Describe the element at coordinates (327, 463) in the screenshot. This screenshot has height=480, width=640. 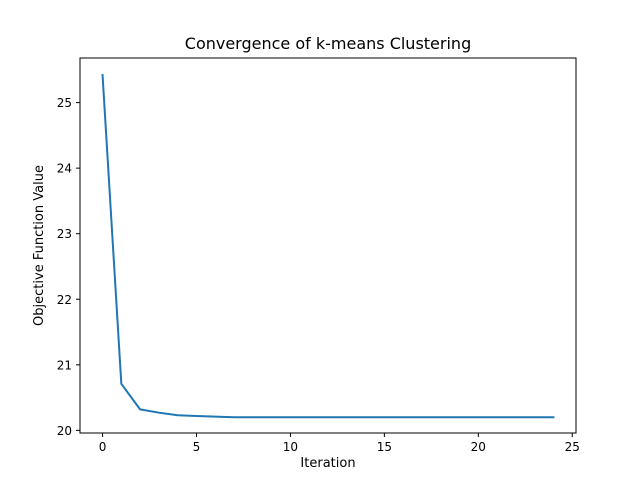
I see `x-axis-label: Iteration` at that location.